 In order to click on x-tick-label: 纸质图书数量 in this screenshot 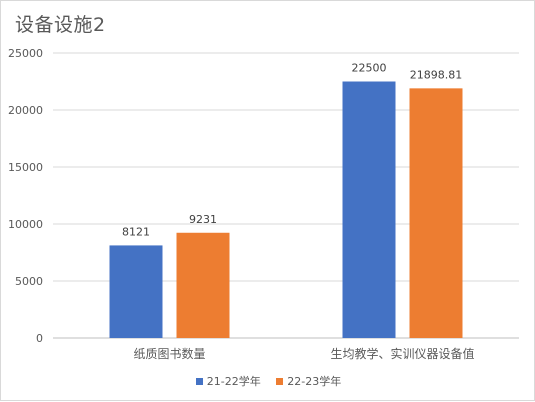, I will do `click(169, 353)`.